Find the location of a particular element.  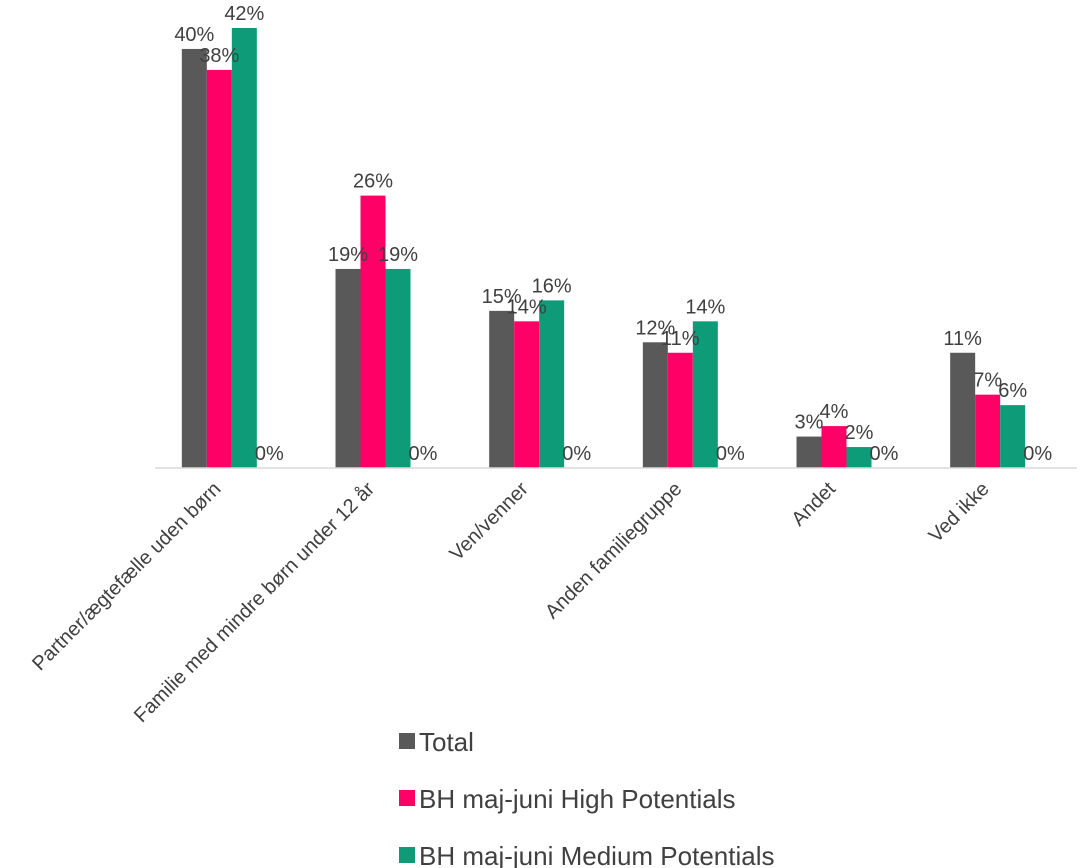

data-label-0-2: 42% is located at coordinates (244, 14).